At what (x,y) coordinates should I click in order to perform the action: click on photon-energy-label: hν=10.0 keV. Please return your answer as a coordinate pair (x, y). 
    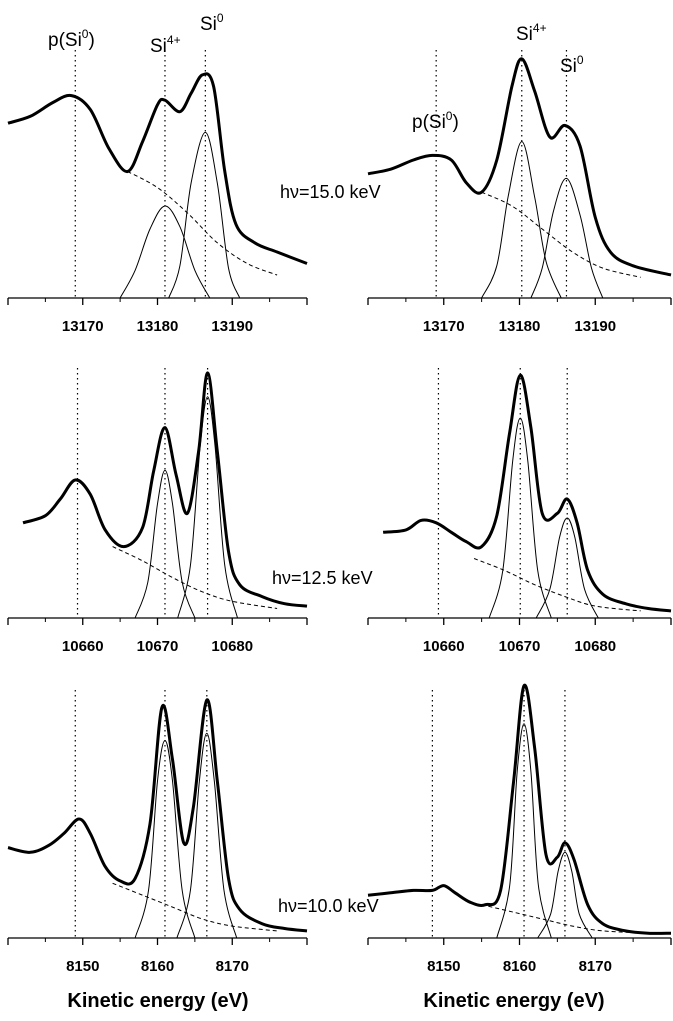
    Looking at the image, I should click on (328, 906).